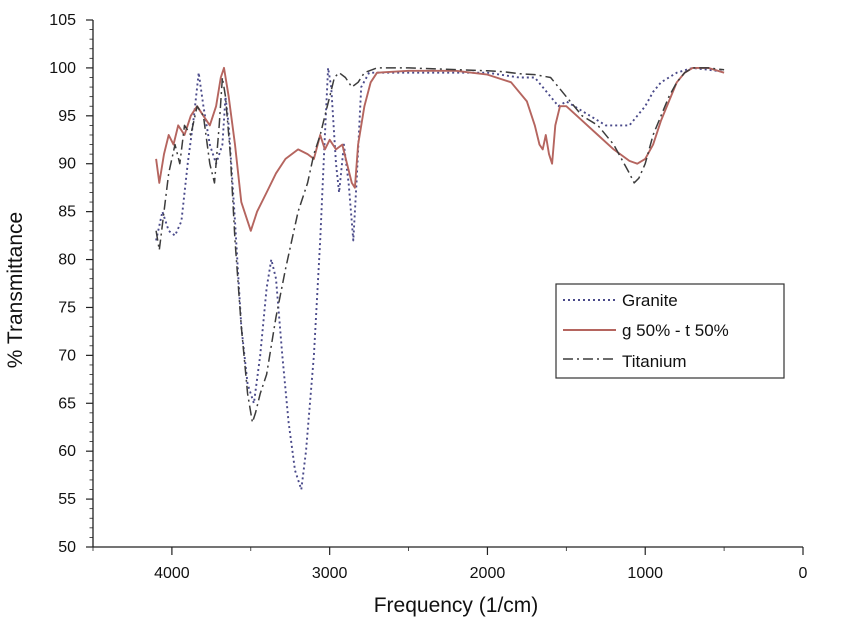 This screenshot has height=622, width=850. What do you see at coordinates (67, 499) in the screenshot?
I see `y-tick-label: 55` at bounding box center [67, 499].